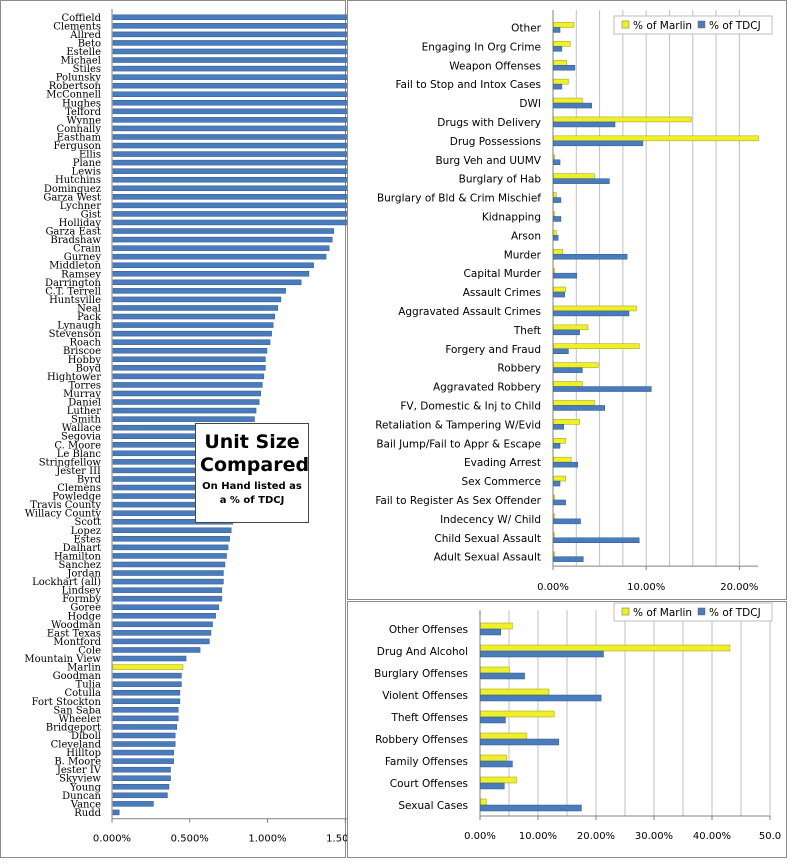 Image resolution: width=797 pixels, height=867 pixels. What do you see at coordinates (184, 410) in the screenshot?
I see `bar-luther` at bounding box center [184, 410].